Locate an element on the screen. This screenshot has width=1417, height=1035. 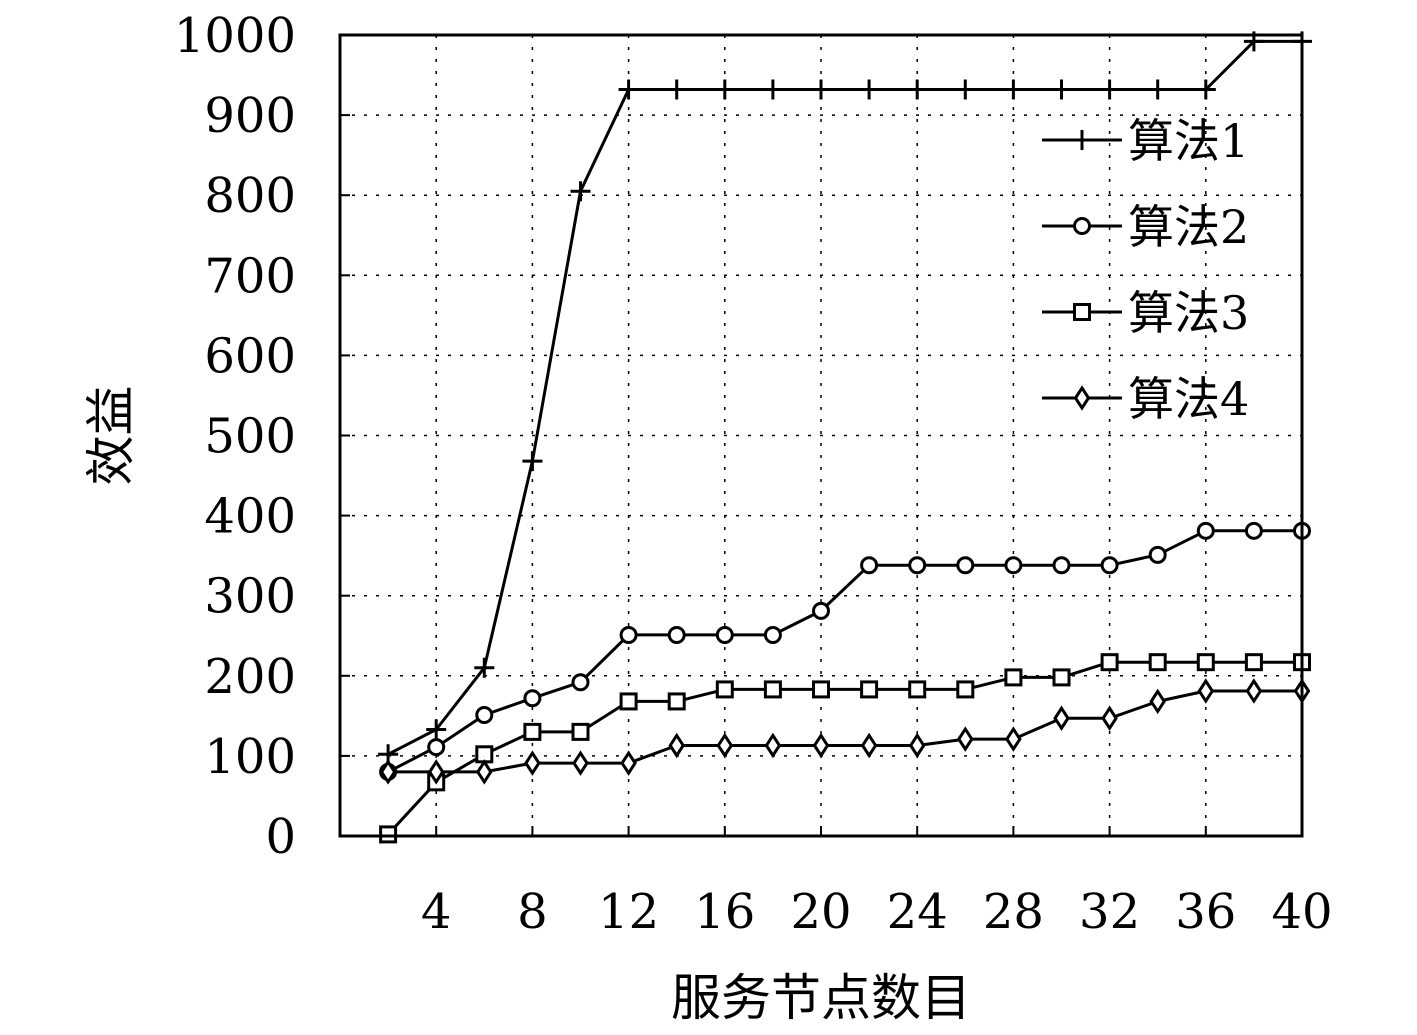
y-tick-label: 300 is located at coordinates (250, 597).